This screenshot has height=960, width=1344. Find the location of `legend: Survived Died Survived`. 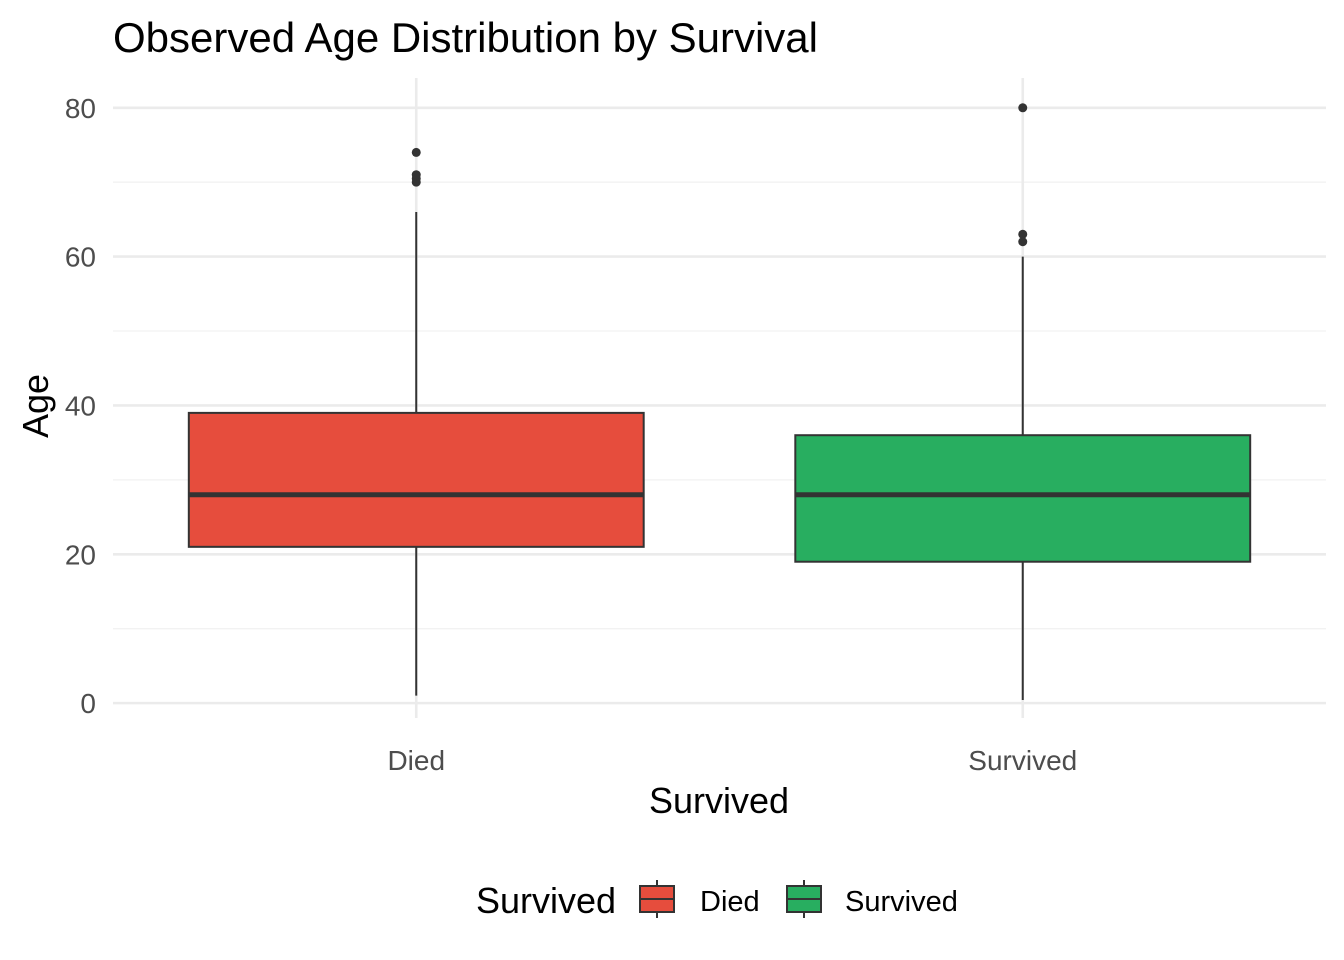

legend: Survived Died Survived is located at coordinates (717, 900).